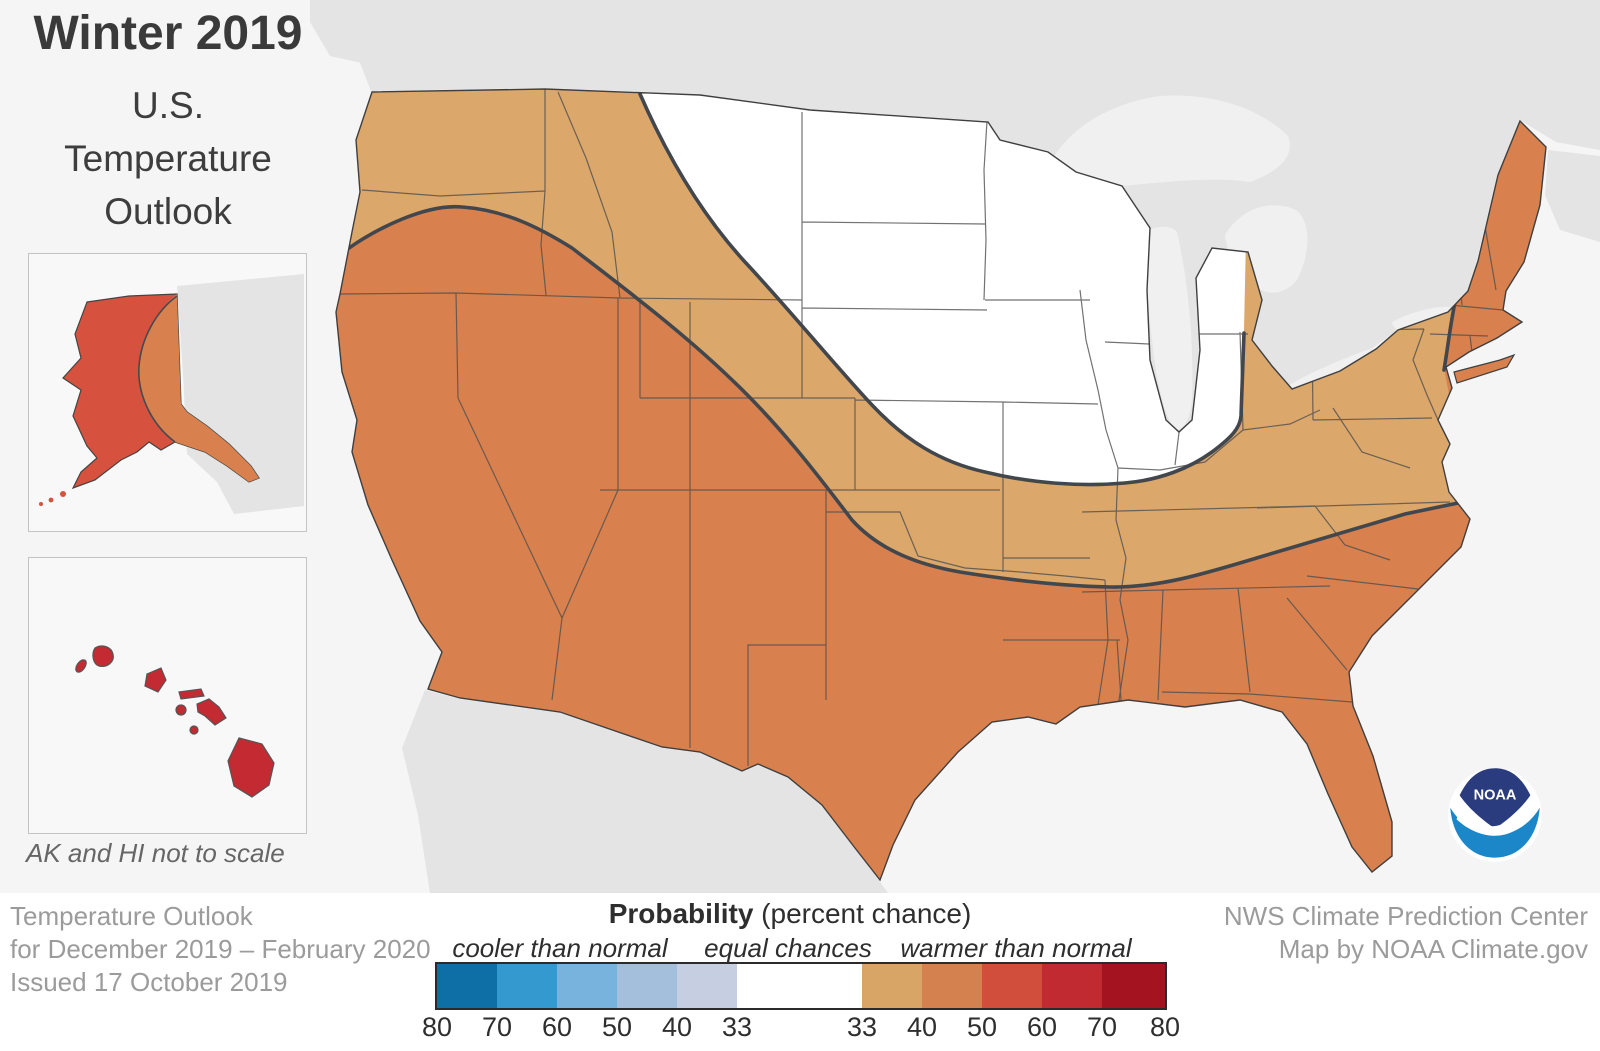  Describe the element at coordinates (181, 710) in the screenshot. I see `island-lanai` at that location.